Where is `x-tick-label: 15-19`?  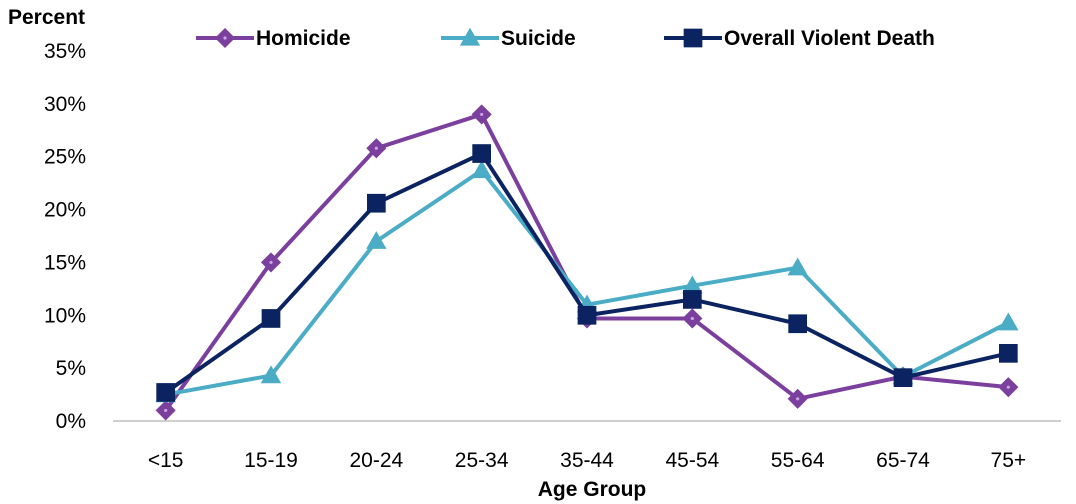
x-tick-label: 15-19 is located at coordinates (271, 460).